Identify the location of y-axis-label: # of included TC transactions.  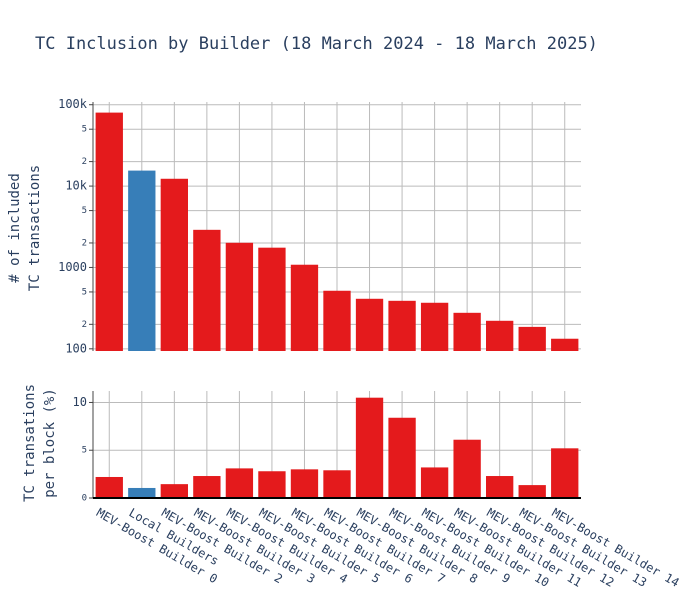
(25, 228).